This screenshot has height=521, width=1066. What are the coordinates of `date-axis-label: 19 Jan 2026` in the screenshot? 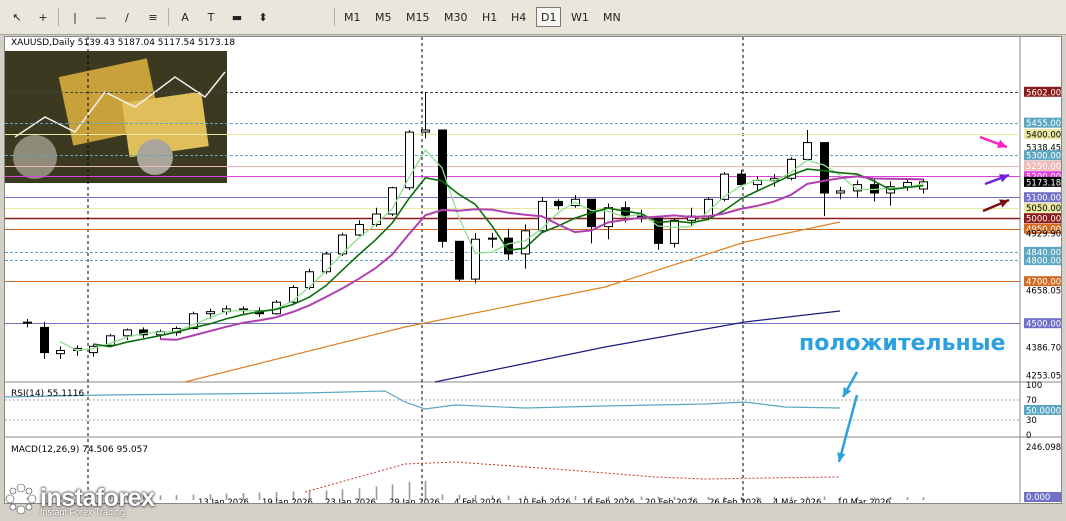 It's located at (287, 501).